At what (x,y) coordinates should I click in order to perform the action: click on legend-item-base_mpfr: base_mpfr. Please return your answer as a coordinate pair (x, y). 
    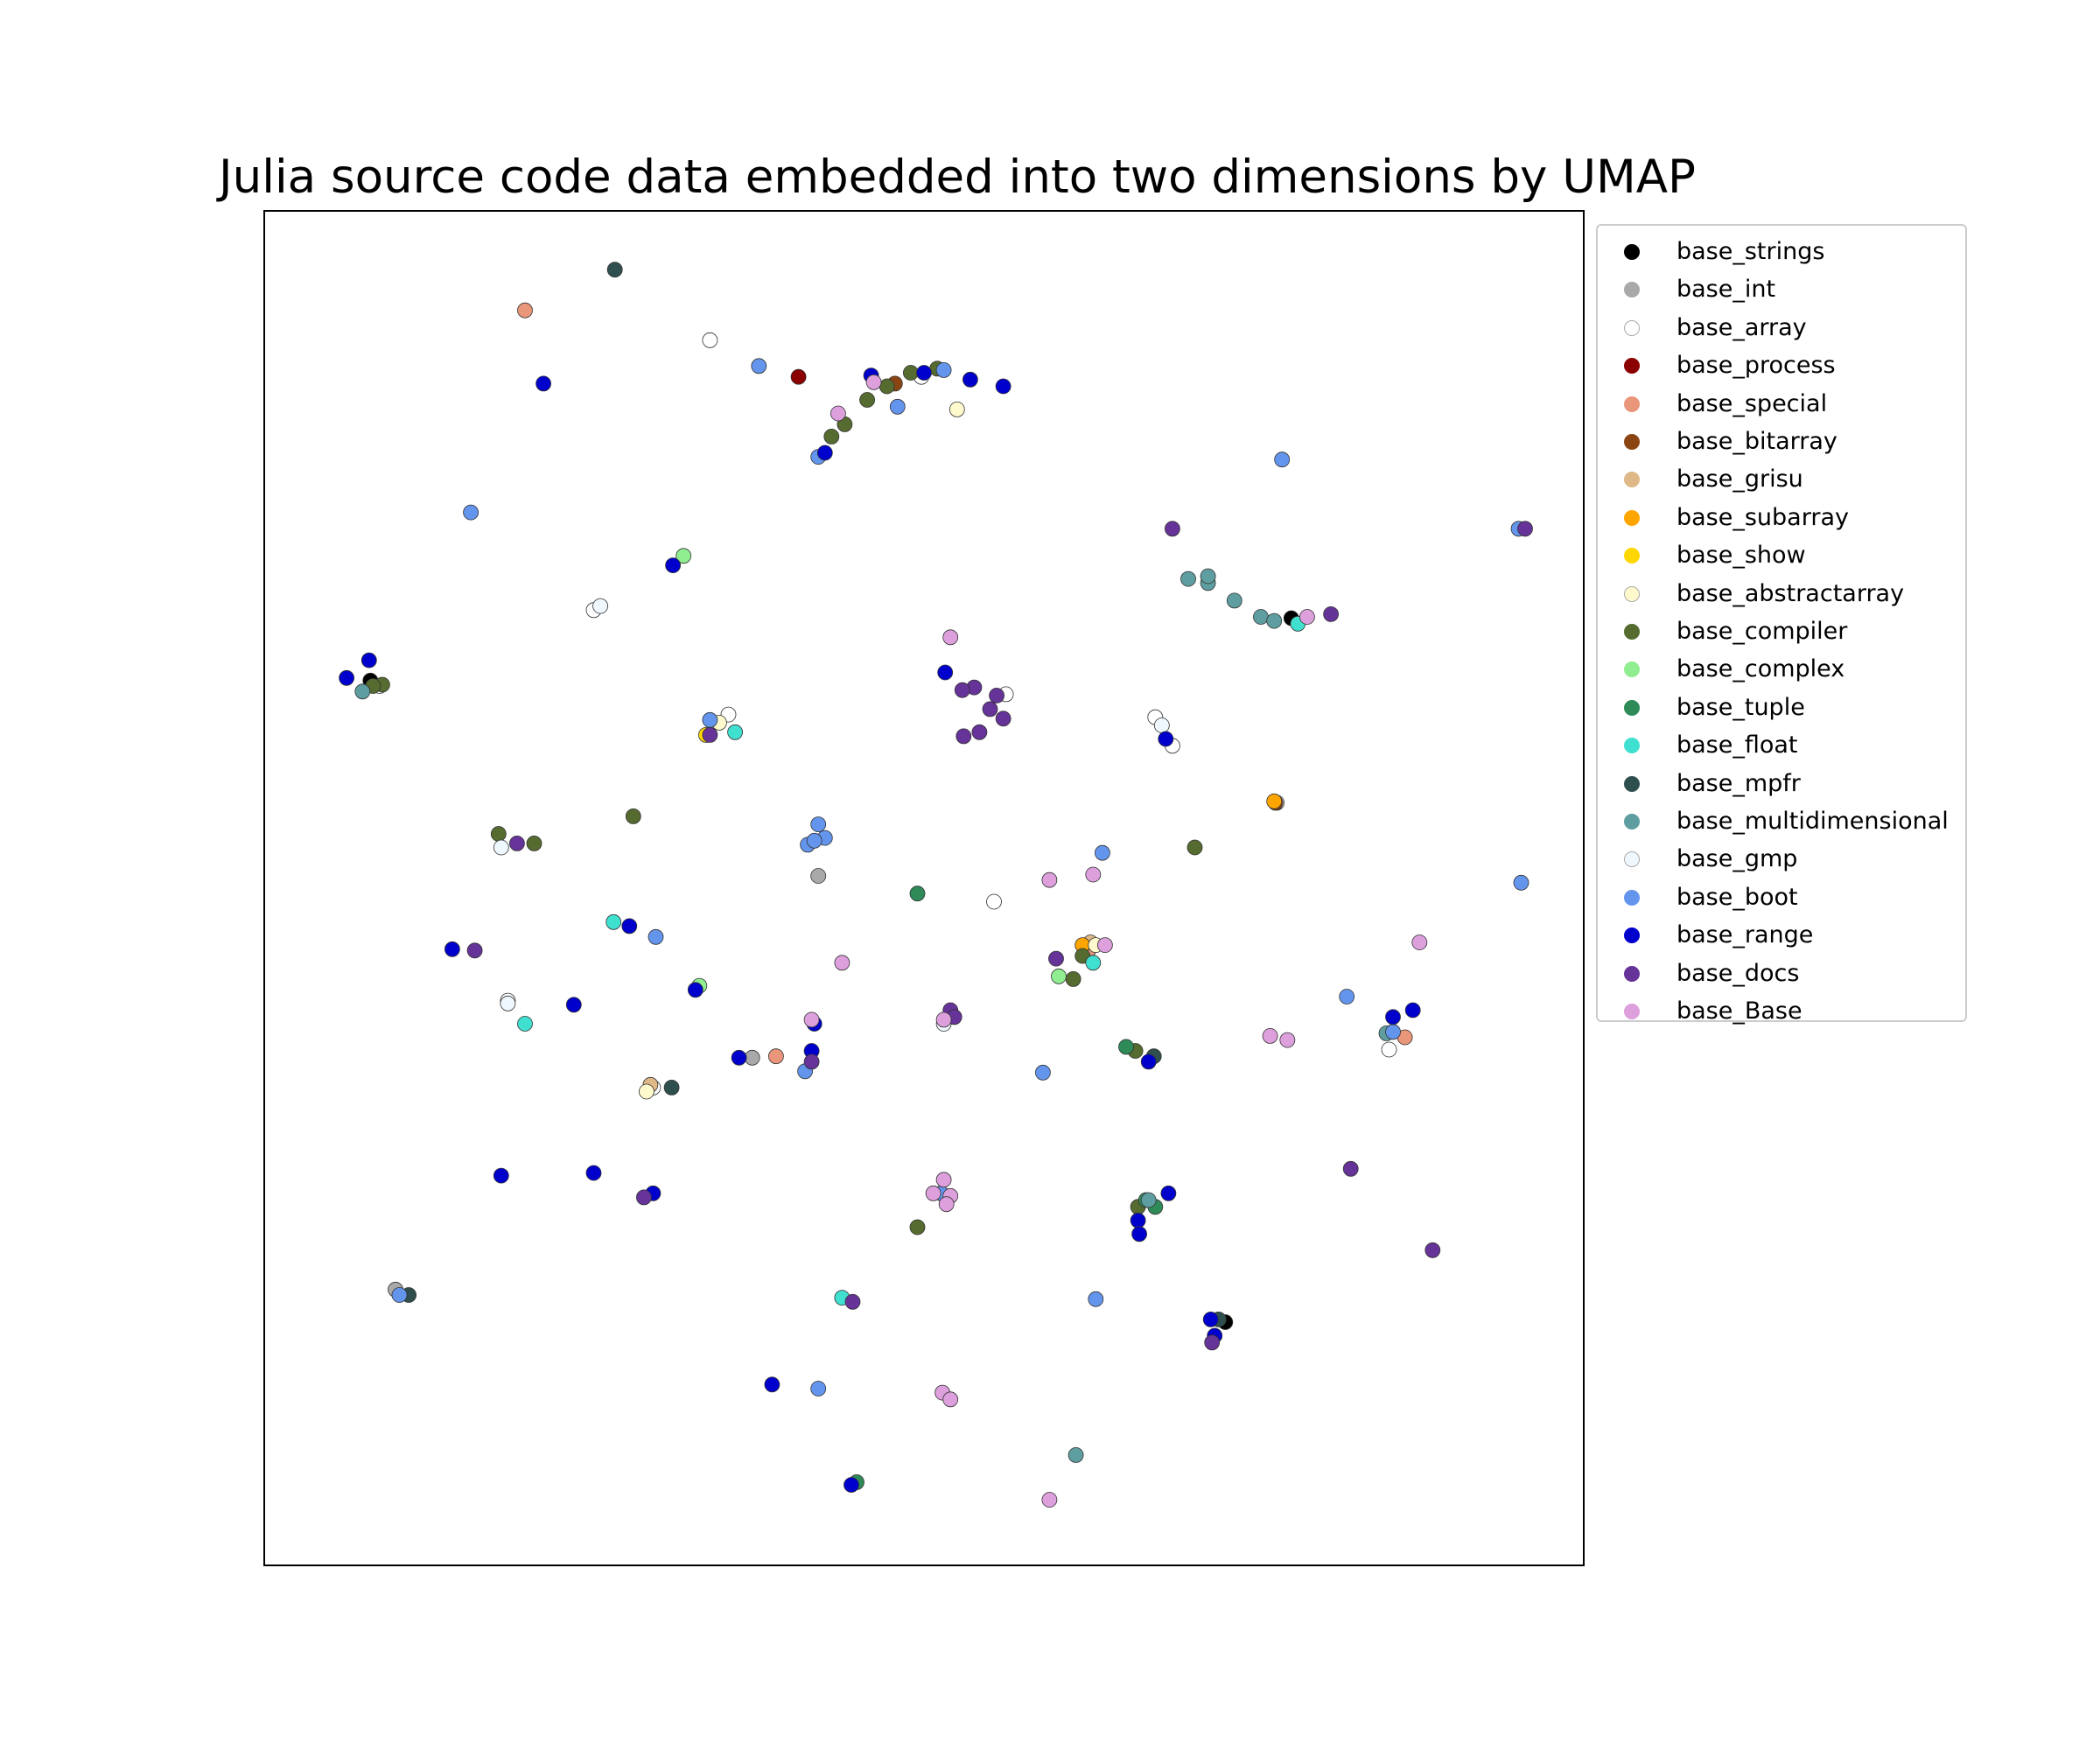
    Looking at the image, I should click on (1781, 785).